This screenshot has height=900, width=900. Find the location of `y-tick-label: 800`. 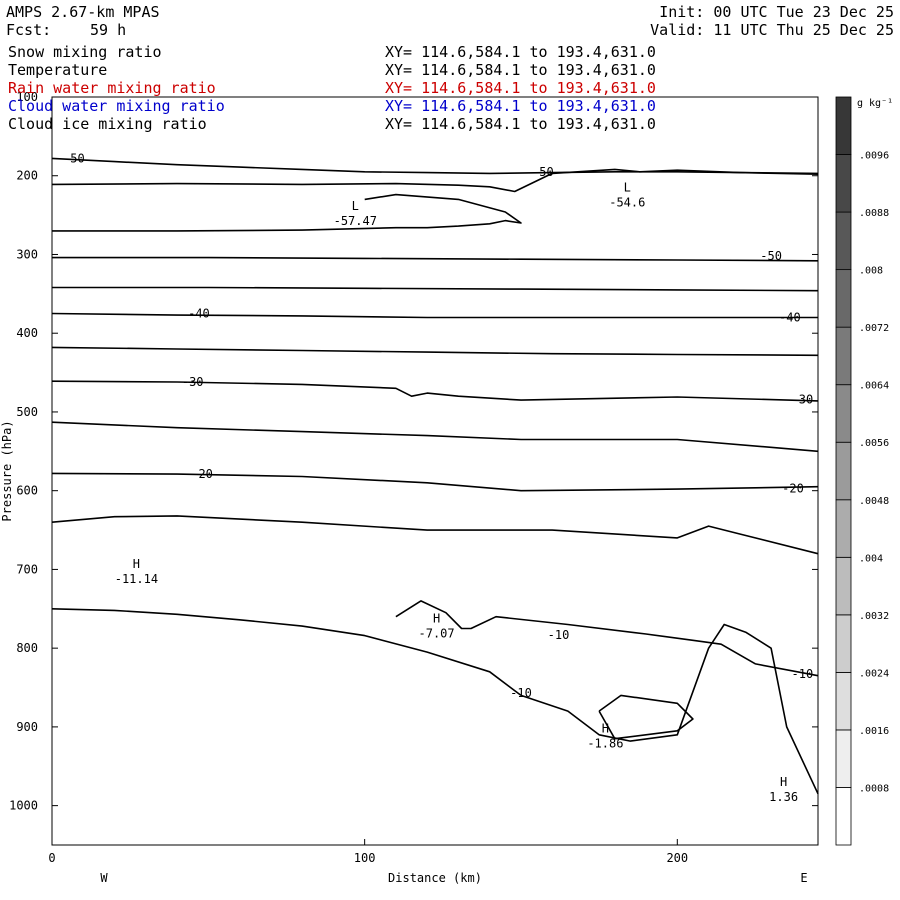

y-tick-label: 800 is located at coordinates (27, 648).